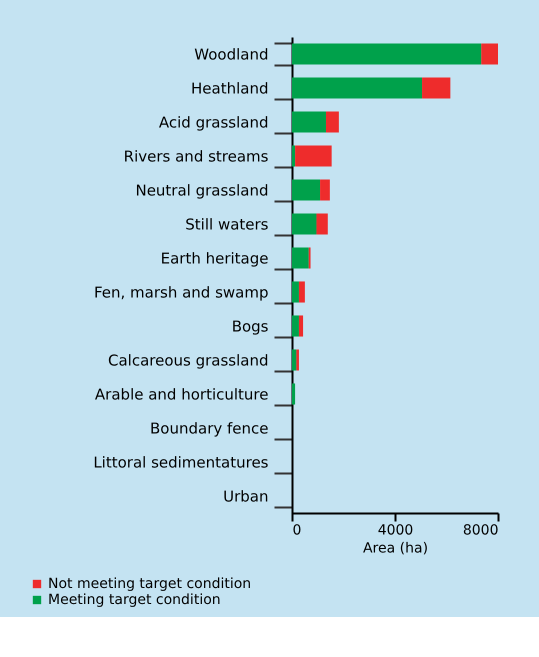  Describe the element at coordinates (181, 293) in the screenshot. I see `y-tick-label: Fen, marsh and swamp` at that location.